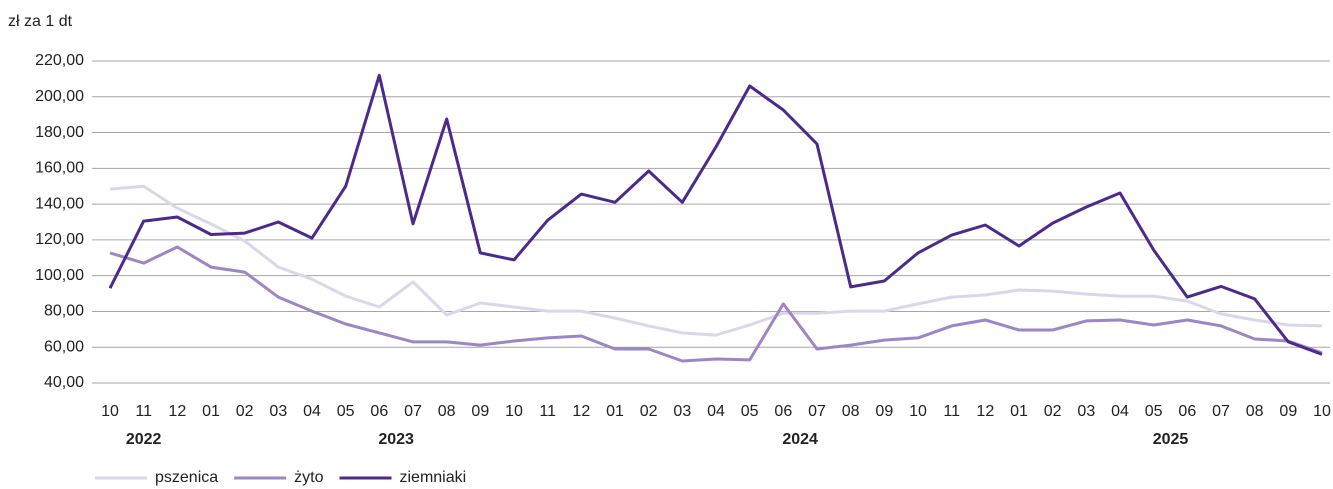  Describe the element at coordinates (1171, 439) in the screenshot. I see `year-label: 2025` at that location.